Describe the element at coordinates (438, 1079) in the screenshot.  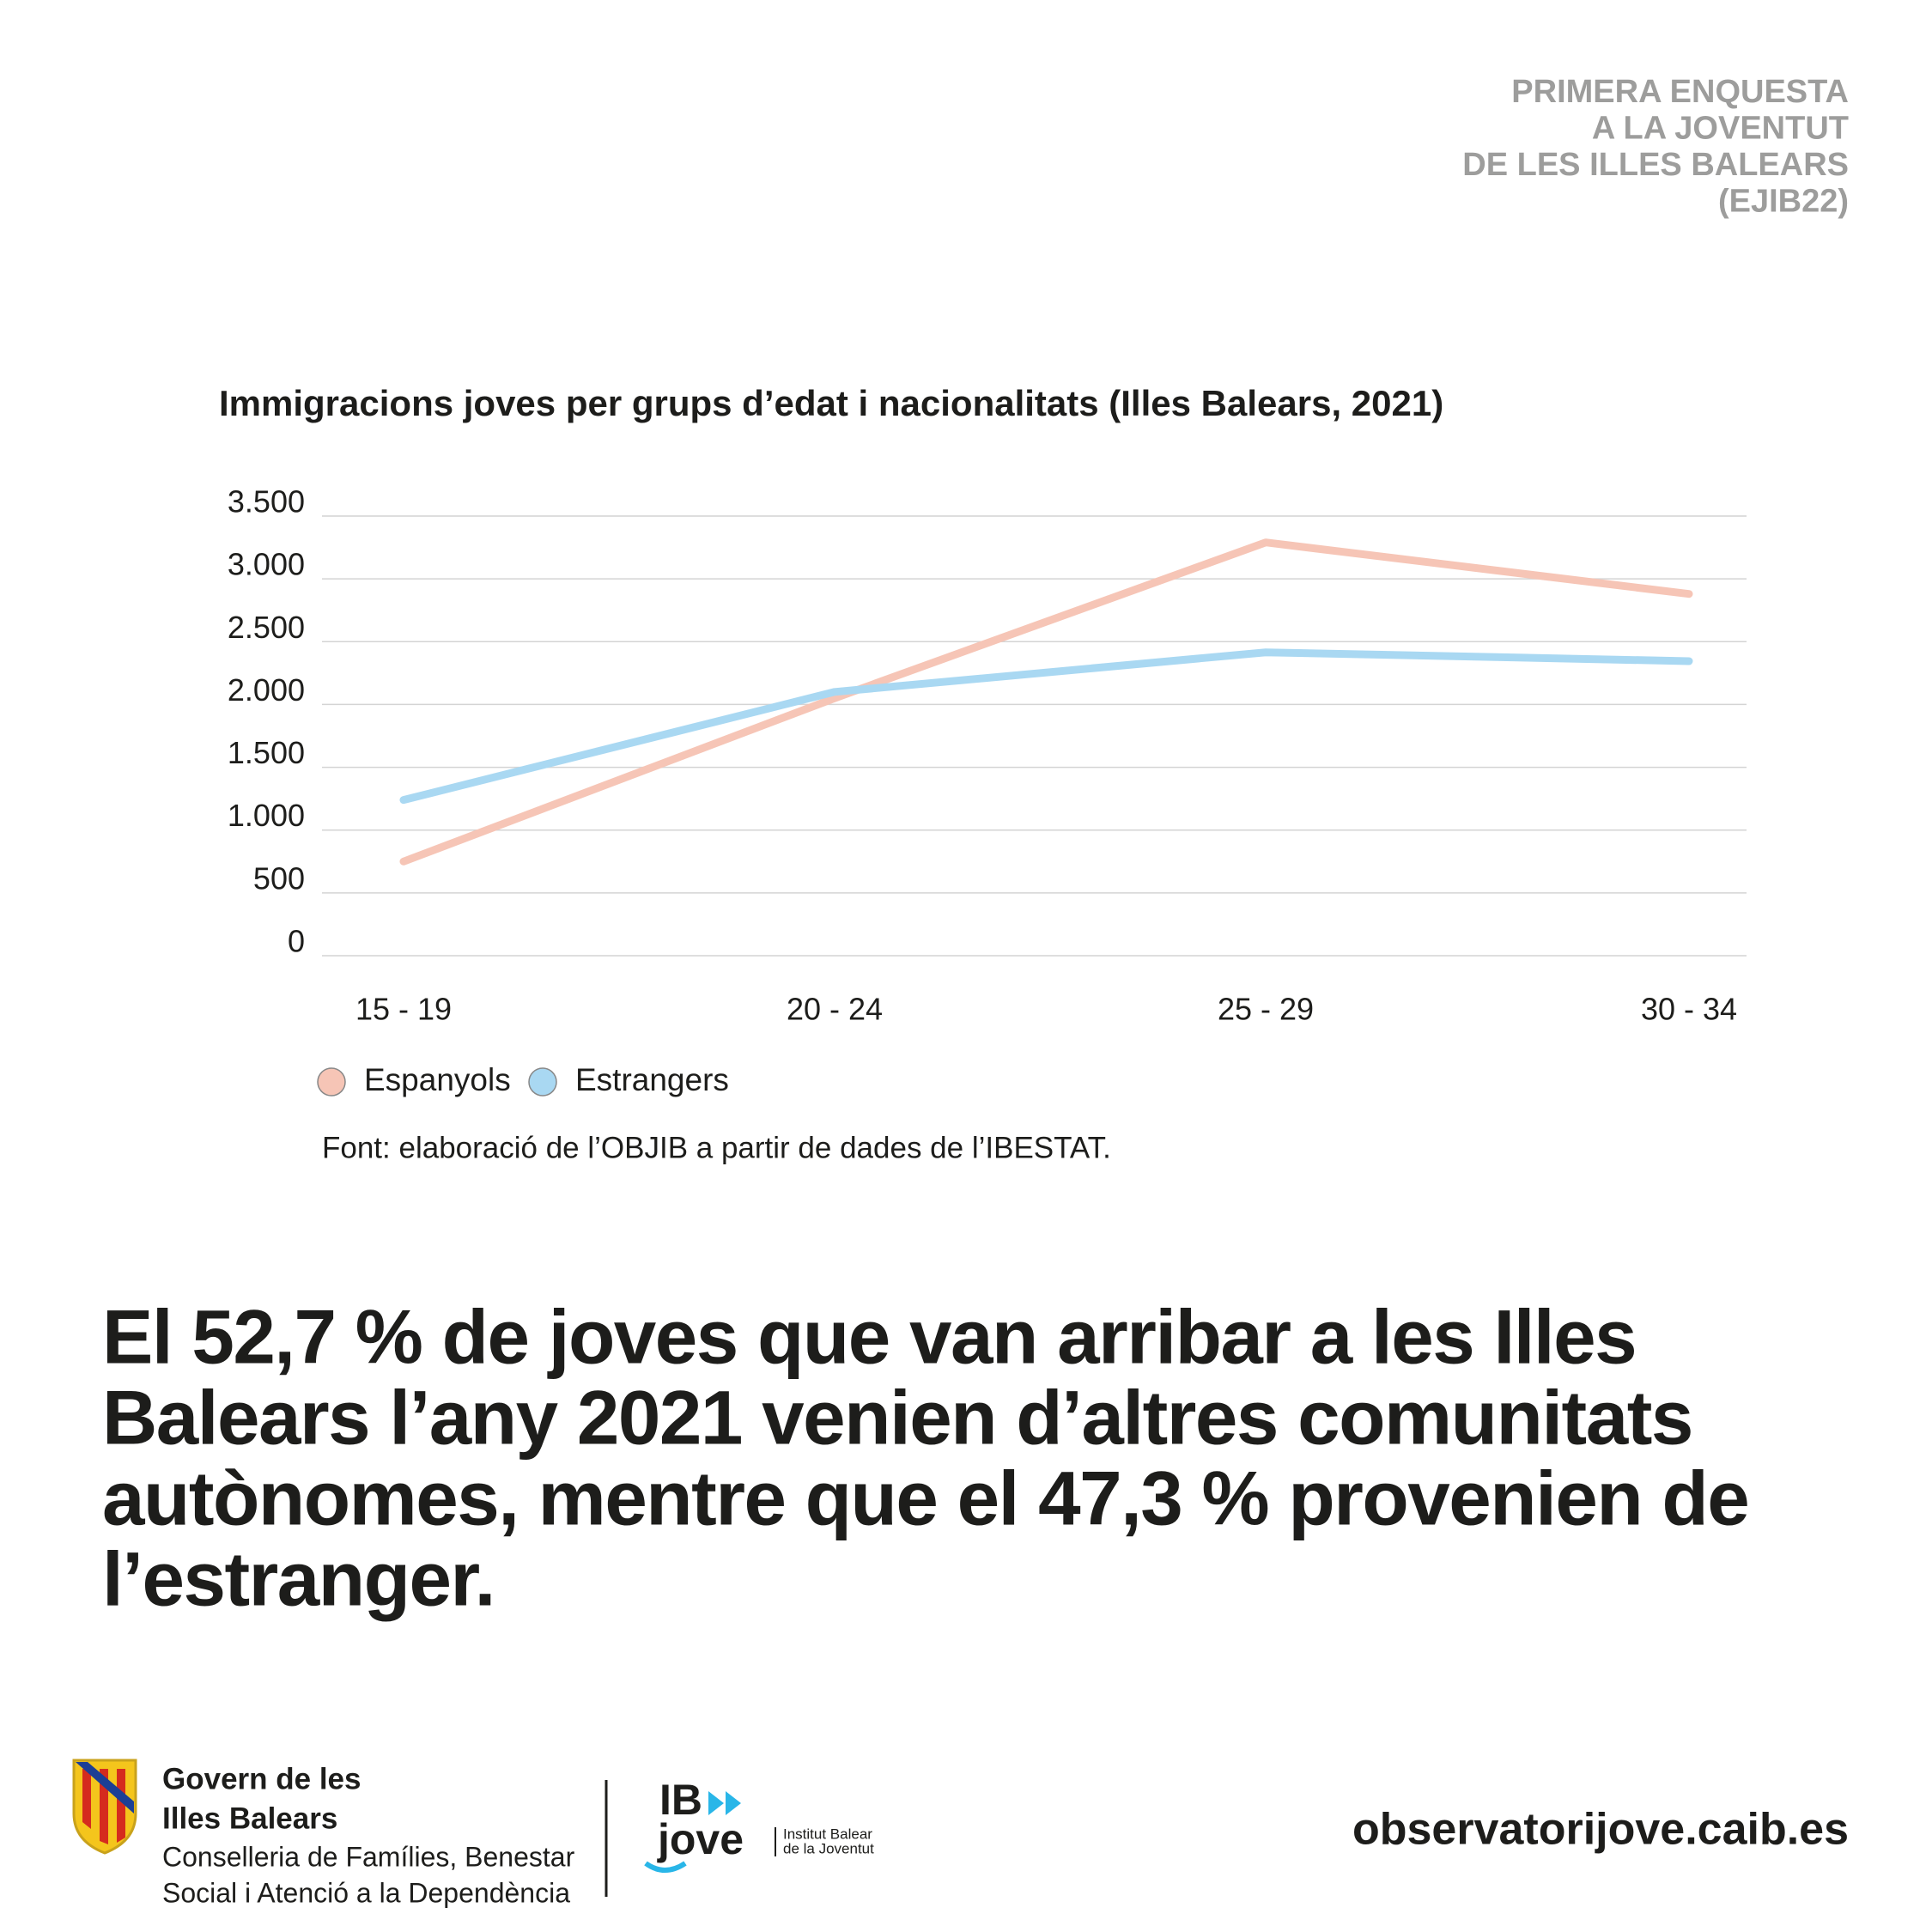
I see `legend-label: Espanyols` at that location.